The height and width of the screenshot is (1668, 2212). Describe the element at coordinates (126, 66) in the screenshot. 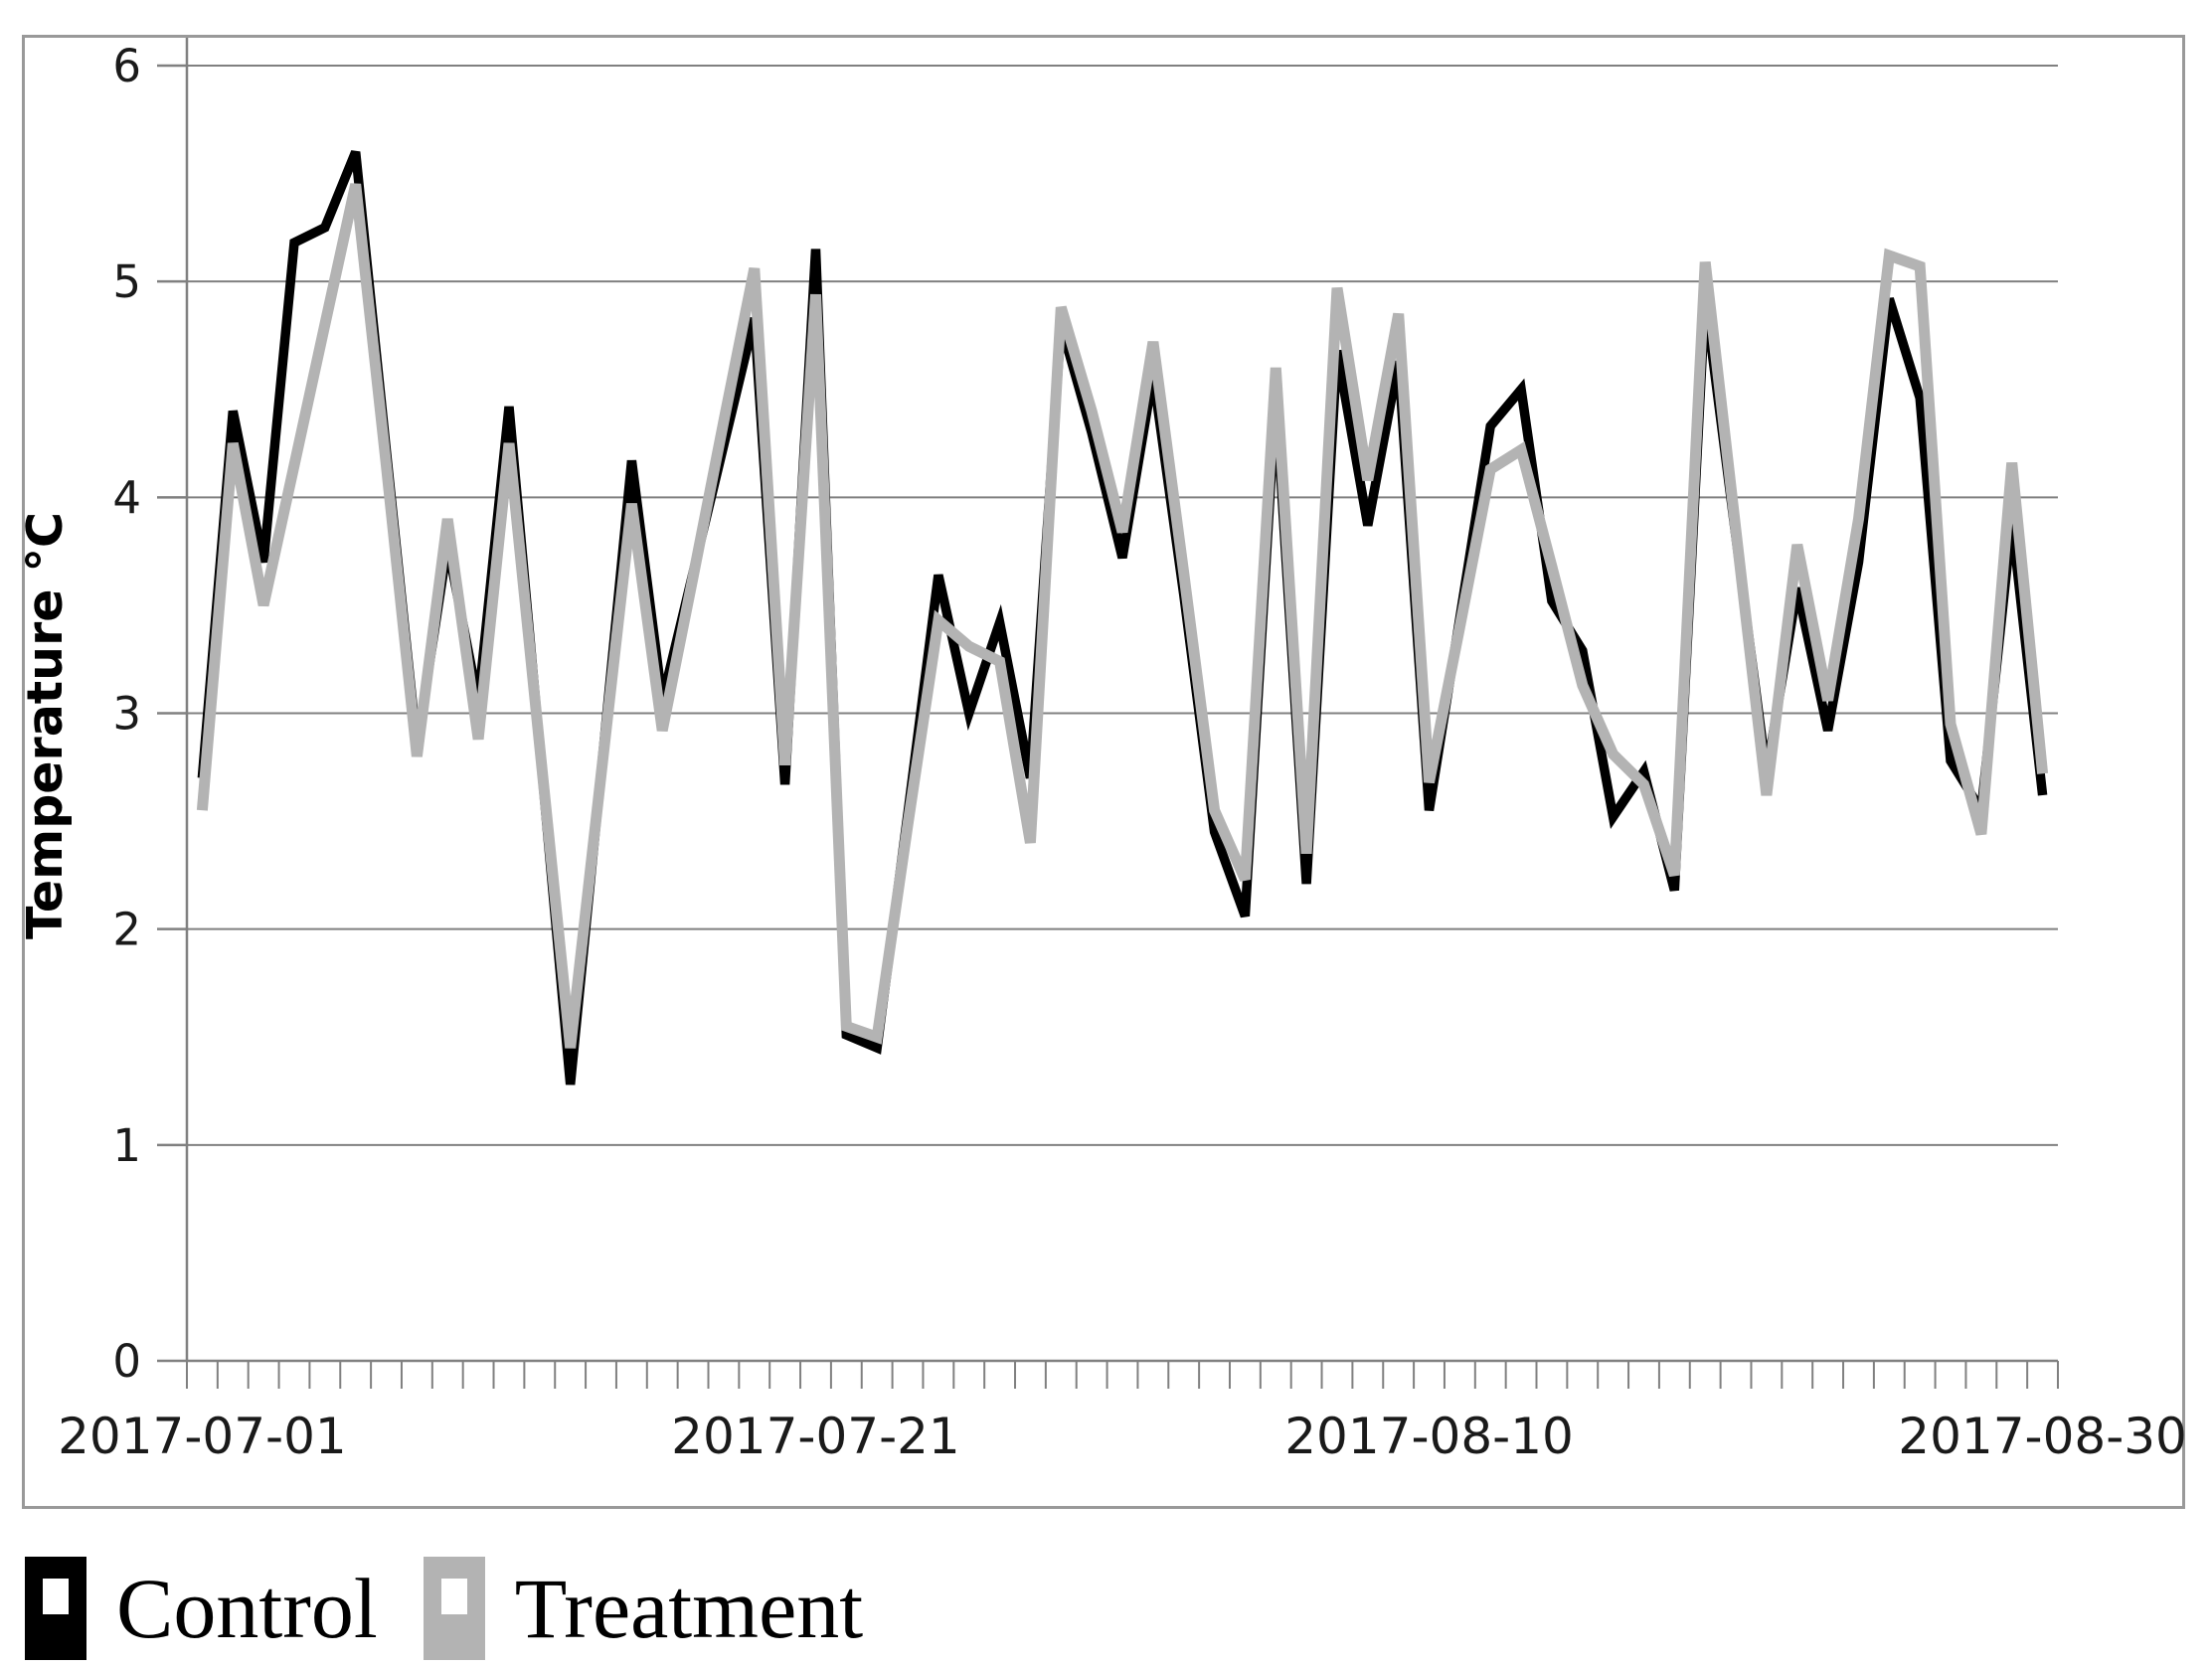

I see `svg-text: 6` at that location.